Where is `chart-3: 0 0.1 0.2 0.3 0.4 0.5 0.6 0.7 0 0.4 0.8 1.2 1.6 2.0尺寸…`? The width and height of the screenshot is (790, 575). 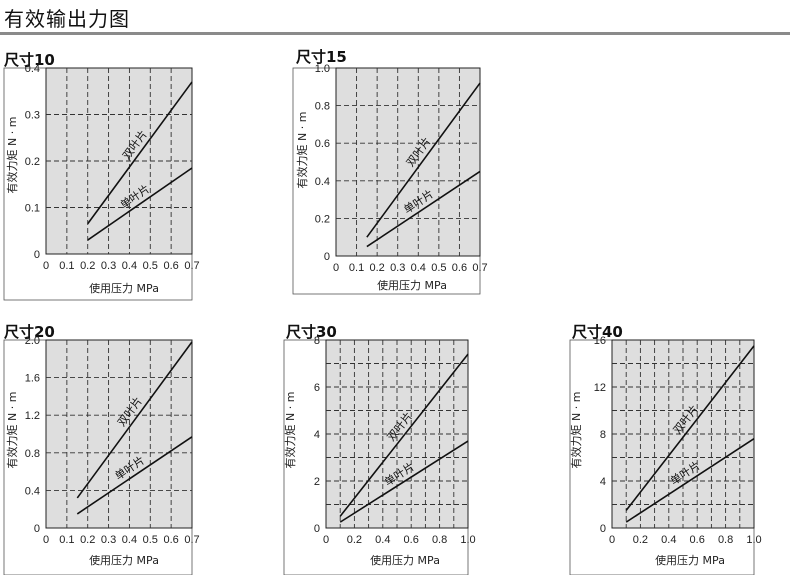 chart-3: 0 0.1 0.2 0.3 0.4 0.5 0.6 0.7 0 0.4 0.8 1.2 1.6 2.0尺寸… is located at coordinates (101, 449).